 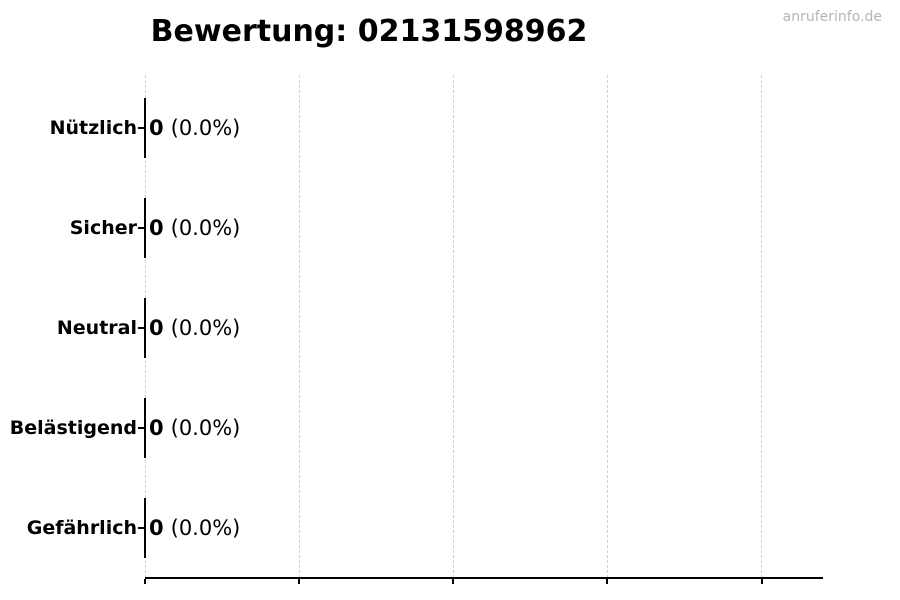 I want to click on chart-title: Bewertung: 02131598962, so click(x=369, y=31).